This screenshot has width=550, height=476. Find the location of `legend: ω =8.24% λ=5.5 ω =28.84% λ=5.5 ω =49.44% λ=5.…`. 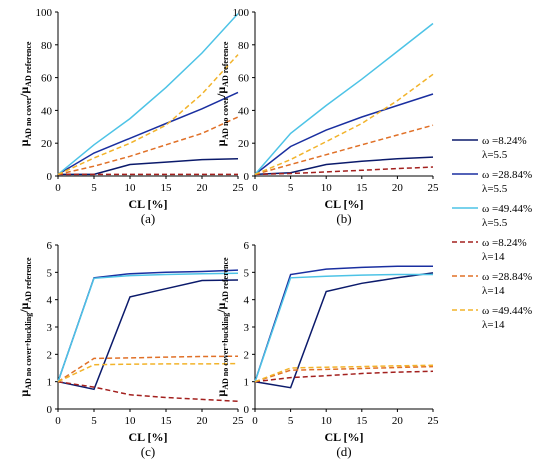

legend: ω =8.24% λ=5.5 ω =28.84% λ=5.5 ω =49.44% λ=5.… is located at coordinates (492, 233).